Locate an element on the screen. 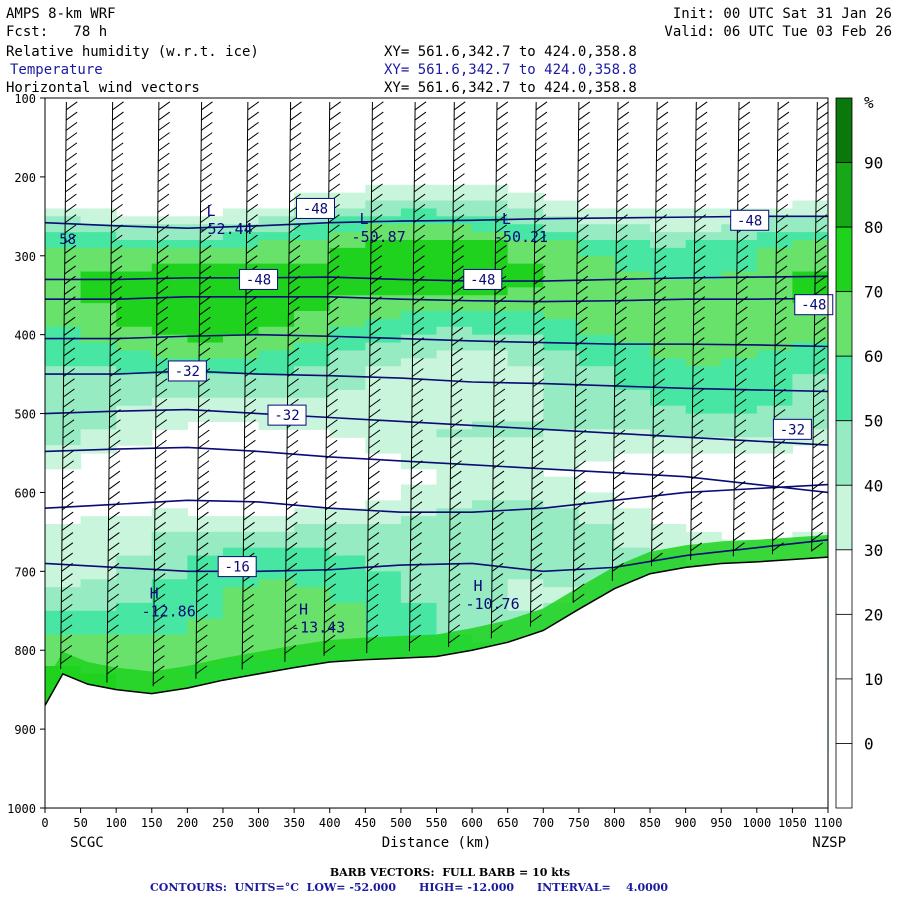 This screenshot has width=900, height=900. colorbar-tick-label: 50 is located at coordinates (873, 421).